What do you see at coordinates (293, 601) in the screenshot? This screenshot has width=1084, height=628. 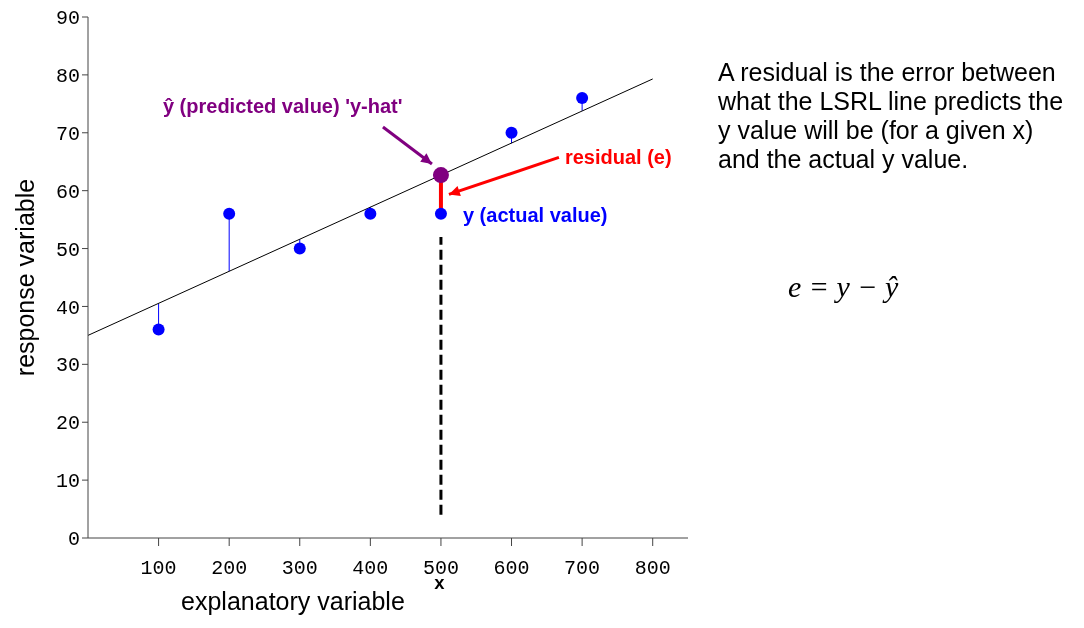 I see `x-axis-title: explanatory variable` at bounding box center [293, 601].